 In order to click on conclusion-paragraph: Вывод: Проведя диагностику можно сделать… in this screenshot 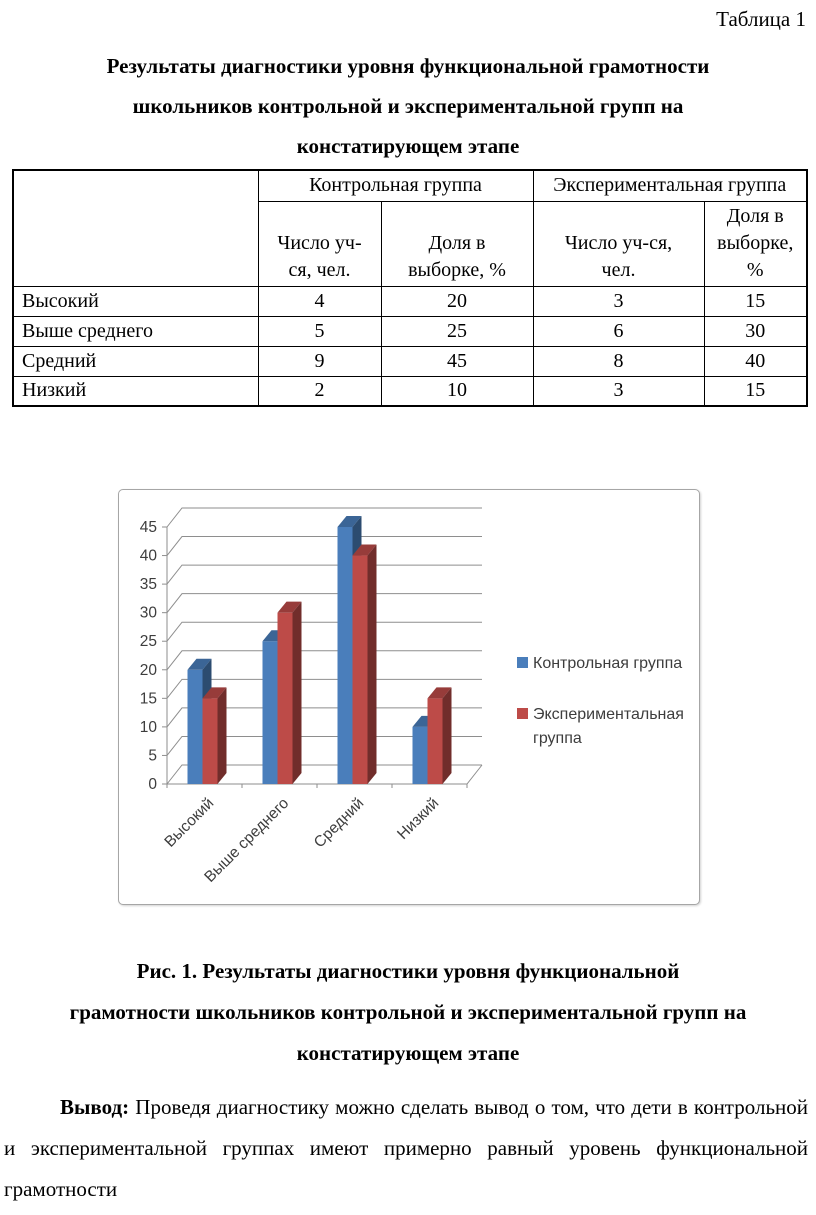, I will do `click(406, 1148)`.